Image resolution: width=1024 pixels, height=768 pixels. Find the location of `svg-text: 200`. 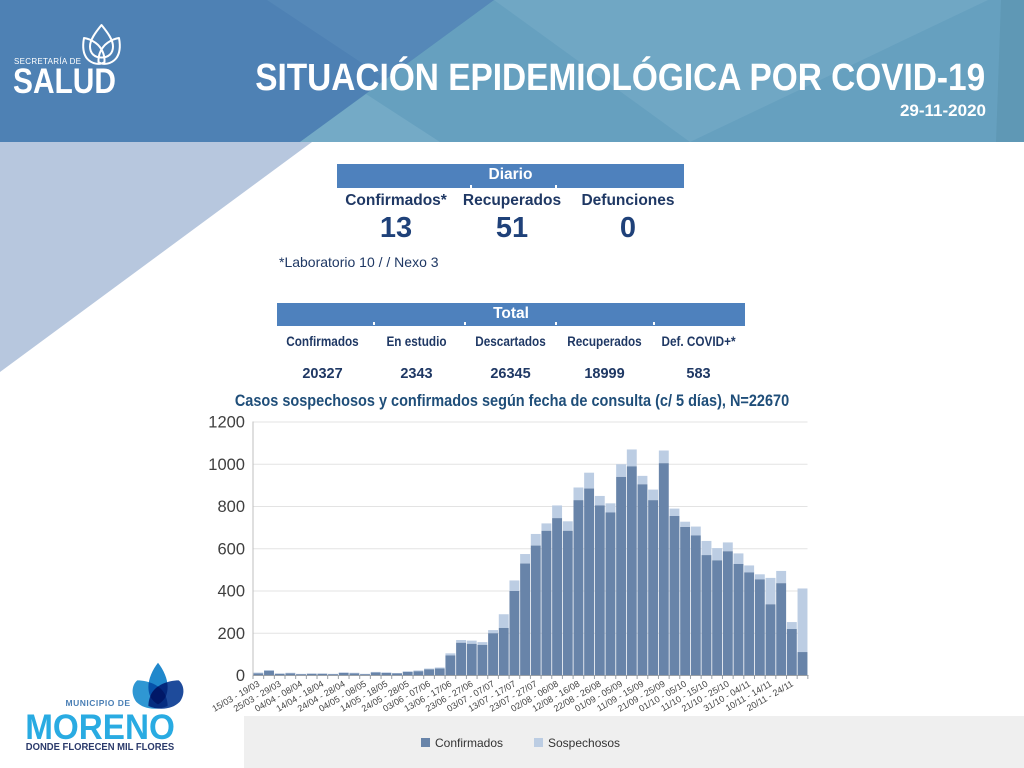

svg-text: 200 is located at coordinates (231, 634).